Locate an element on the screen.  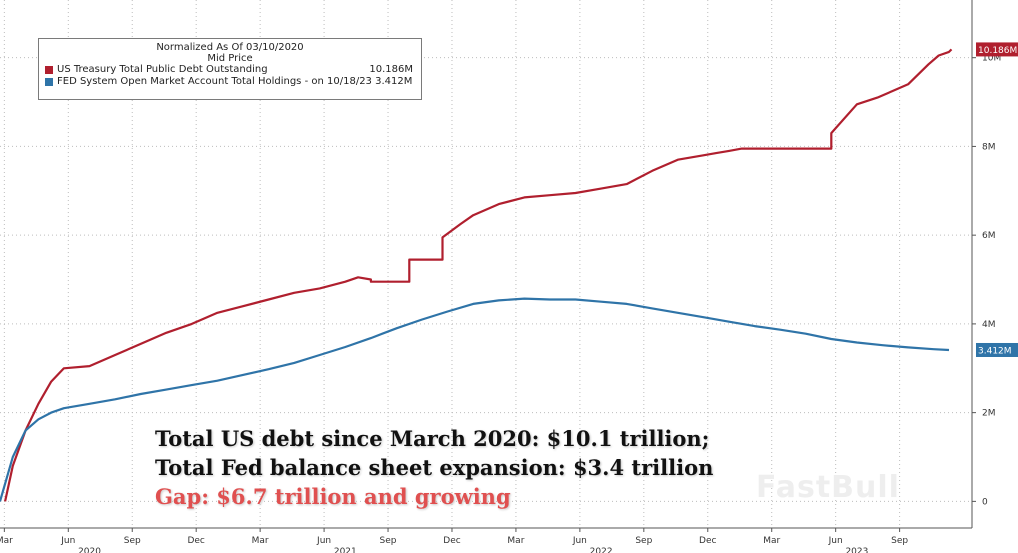
debt-last-value-tag is located at coordinates (997, 49).